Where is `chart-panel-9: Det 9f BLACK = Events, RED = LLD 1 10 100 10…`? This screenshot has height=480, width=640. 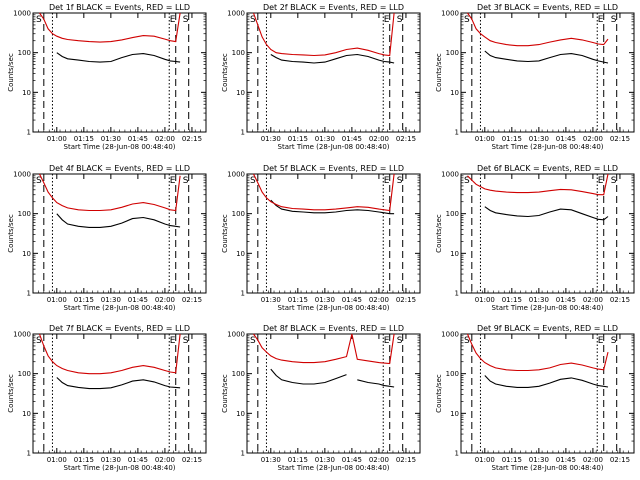
chart-panel-9: Det 9f BLACK = Events, RED = LLD 1 10 100 10… is located at coordinates (535, 398).